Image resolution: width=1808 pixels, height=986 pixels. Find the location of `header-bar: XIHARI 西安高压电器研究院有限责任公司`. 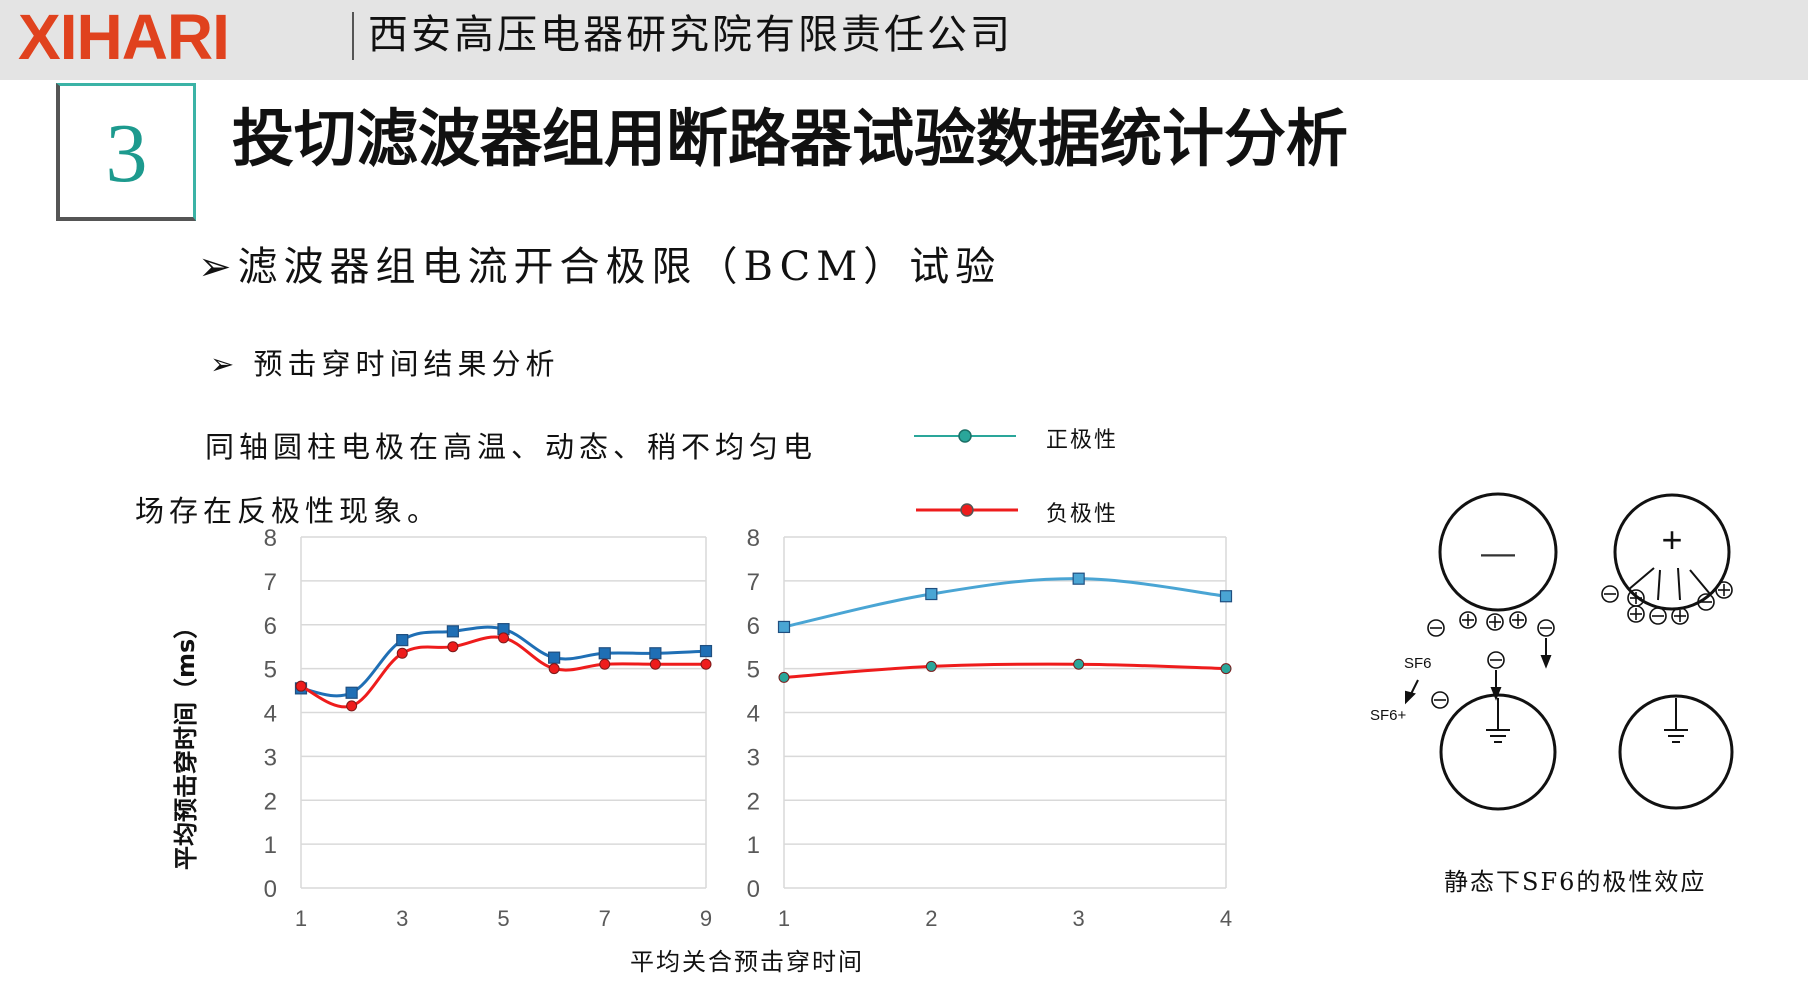

header-bar: XIHARI 西安高压电器研究院有限责任公司 is located at coordinates (904, 40).